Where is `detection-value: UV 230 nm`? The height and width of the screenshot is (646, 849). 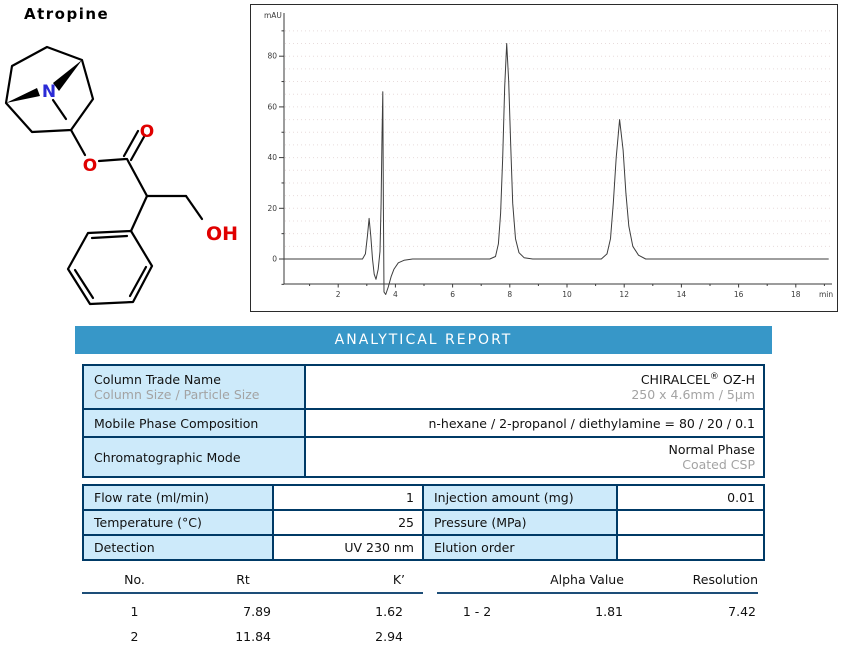
detection-value: UV 230 nm is located at coordinates (347, 547).